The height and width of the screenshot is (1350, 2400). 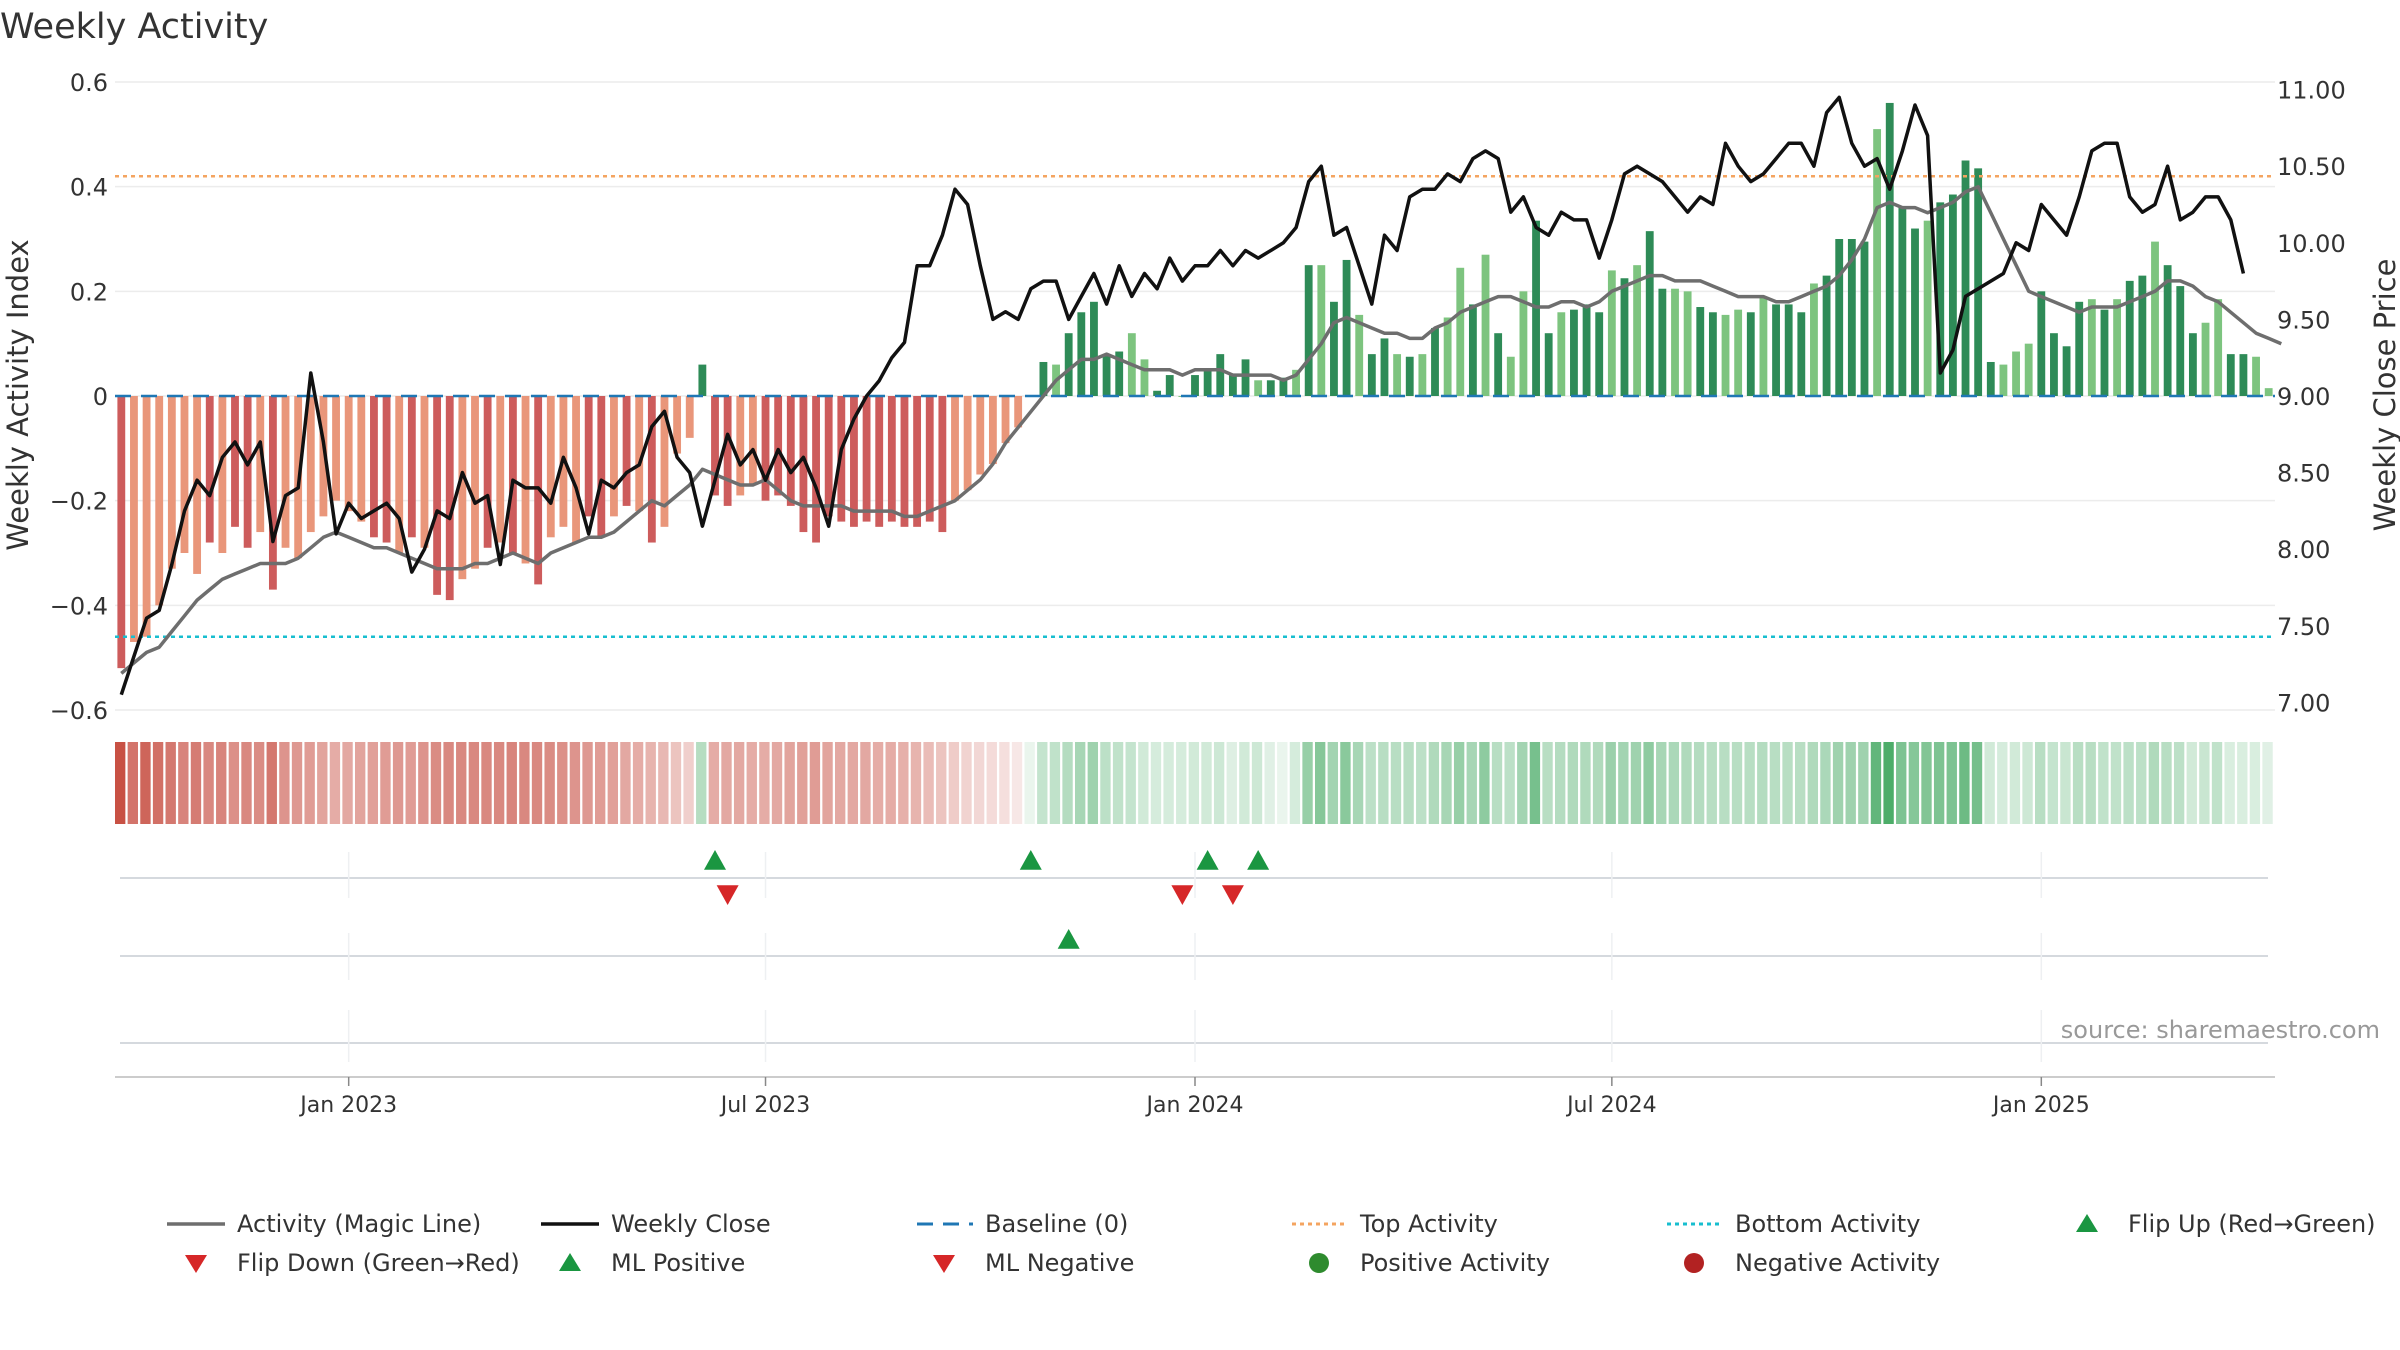 I want to click on x-tick-label: Jul 2023, so click(x=765, y=1105).